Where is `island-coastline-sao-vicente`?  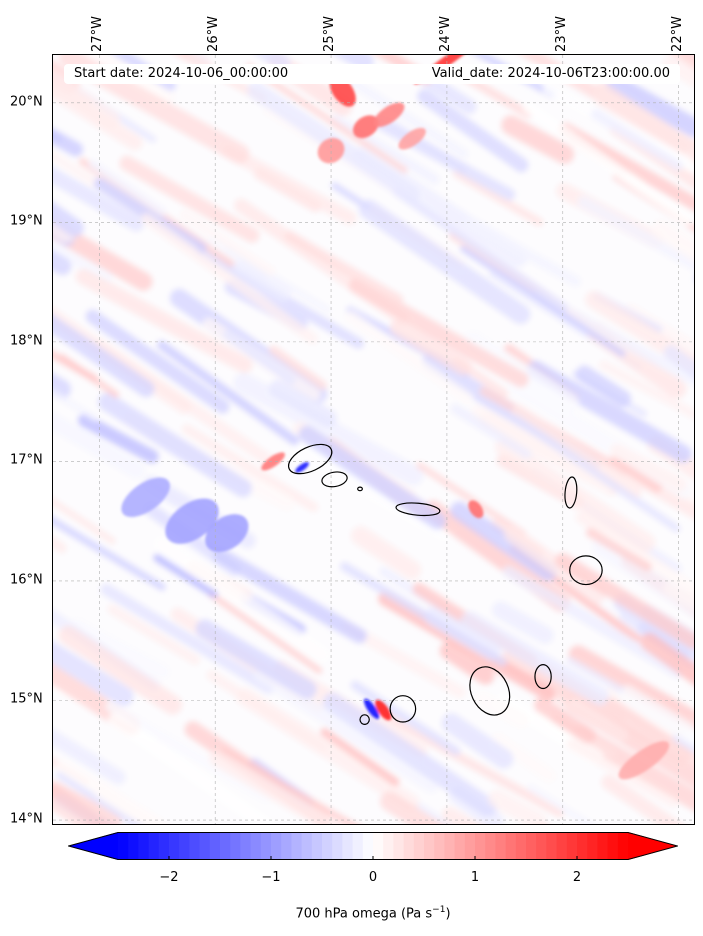
island-coastline-sao-vicente is located at coordinates (334, 479).